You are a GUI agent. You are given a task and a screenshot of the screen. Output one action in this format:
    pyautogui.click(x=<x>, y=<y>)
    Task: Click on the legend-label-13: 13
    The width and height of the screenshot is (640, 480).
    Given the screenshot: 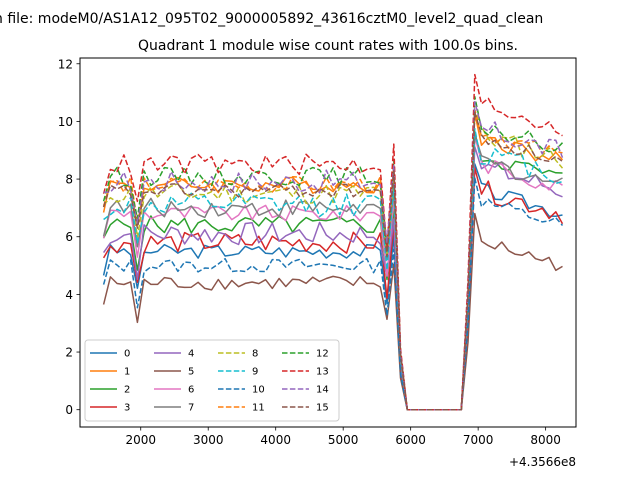 What is the action you would take?
    pyautogui.click(x=322, y=372)
    